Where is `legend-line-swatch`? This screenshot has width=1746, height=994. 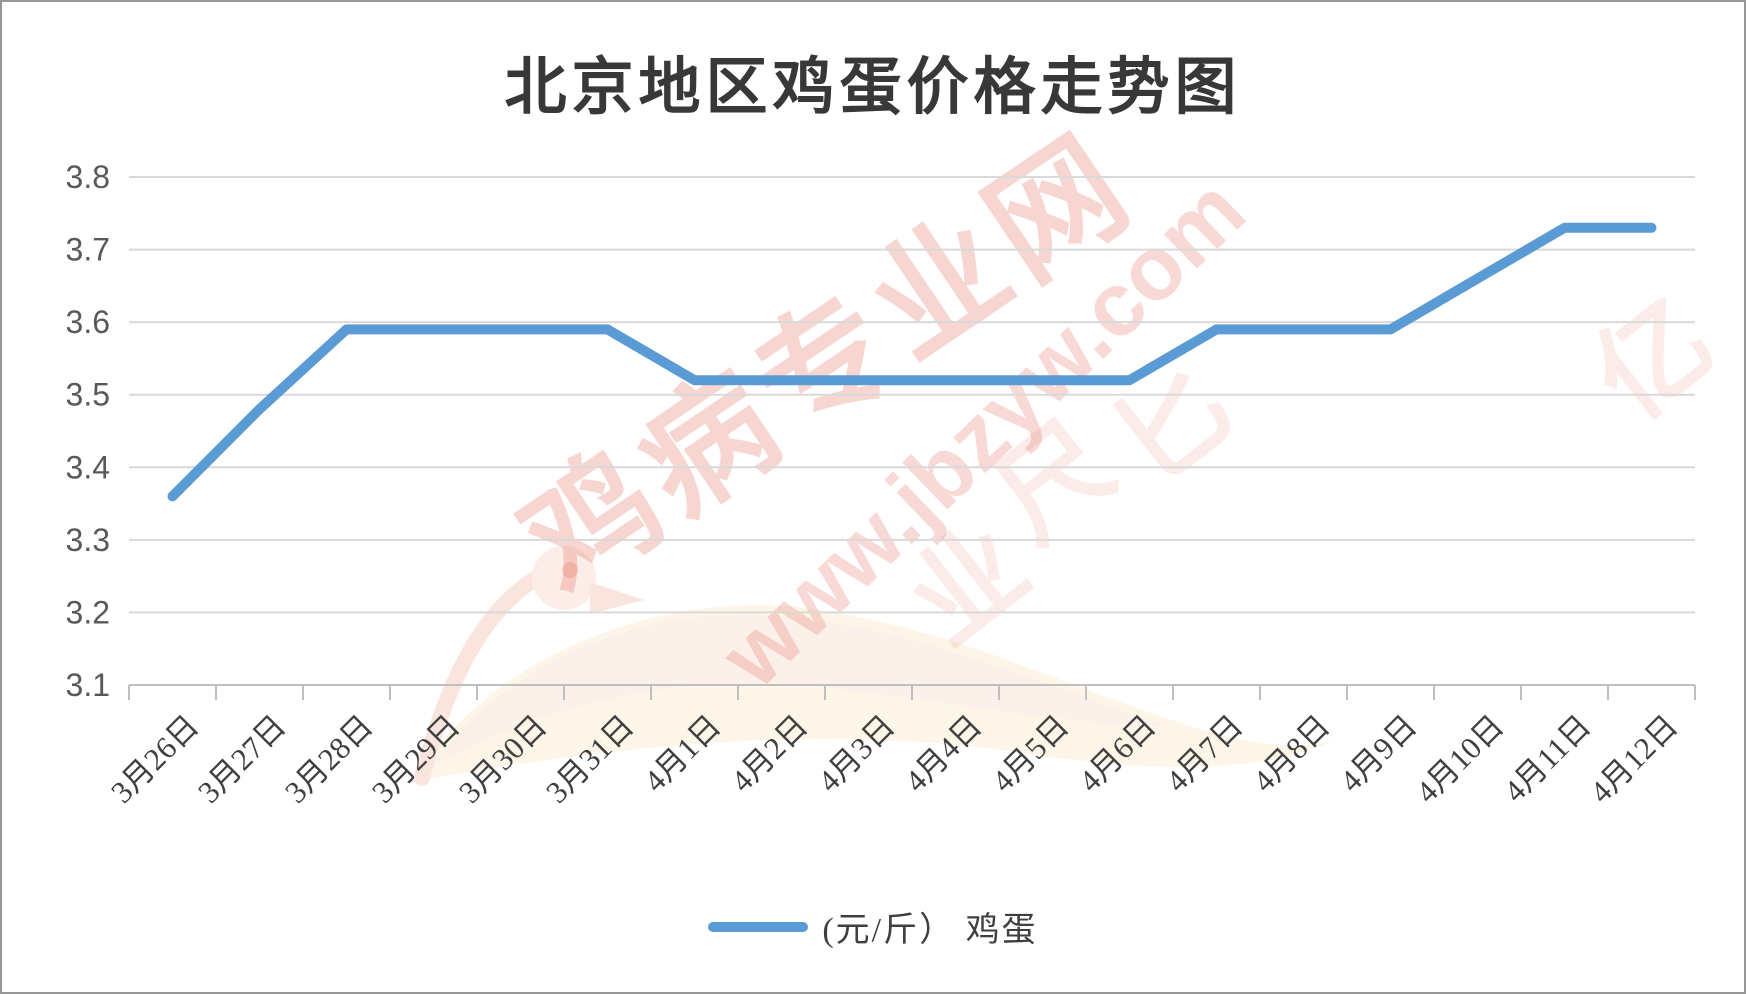 legend-line-swatch is located at coordinates (758, 926).